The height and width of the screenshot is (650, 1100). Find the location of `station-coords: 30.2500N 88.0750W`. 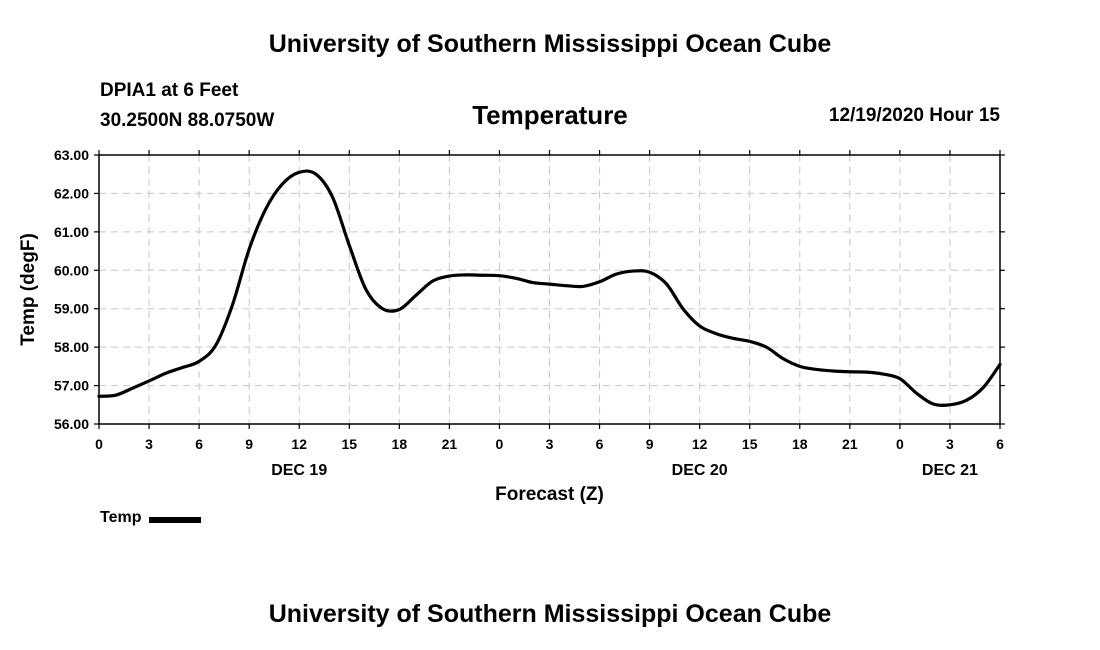

station-coords: 30.2500N 88.0750W is located at coordinates (187, 120).